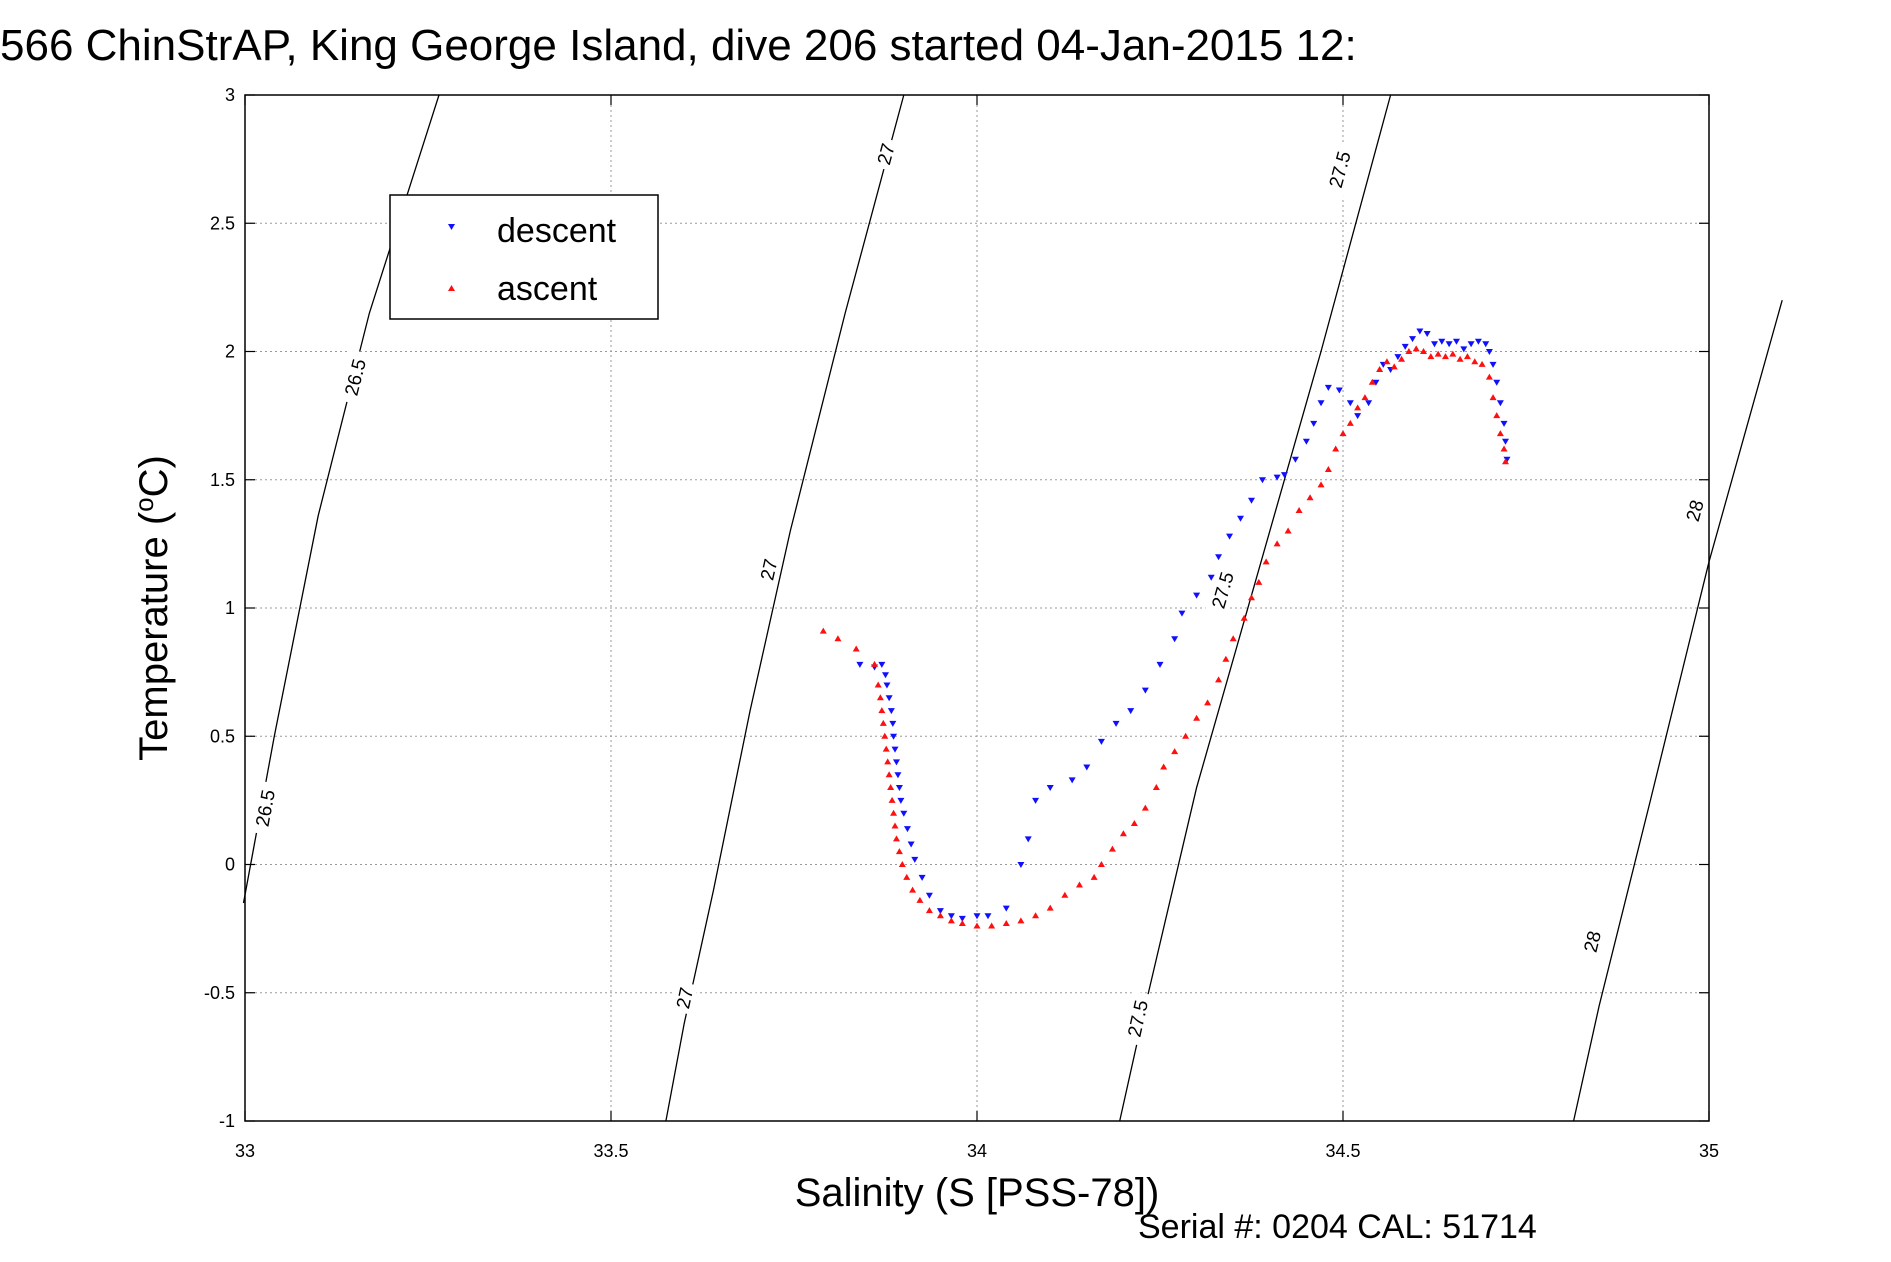 This screenshot has width=1891, height=1262. What do you see at coordinates (977, 1151) in the screenshot?
I see `x-tick-label: 34` at bounding box center [977, 1151].